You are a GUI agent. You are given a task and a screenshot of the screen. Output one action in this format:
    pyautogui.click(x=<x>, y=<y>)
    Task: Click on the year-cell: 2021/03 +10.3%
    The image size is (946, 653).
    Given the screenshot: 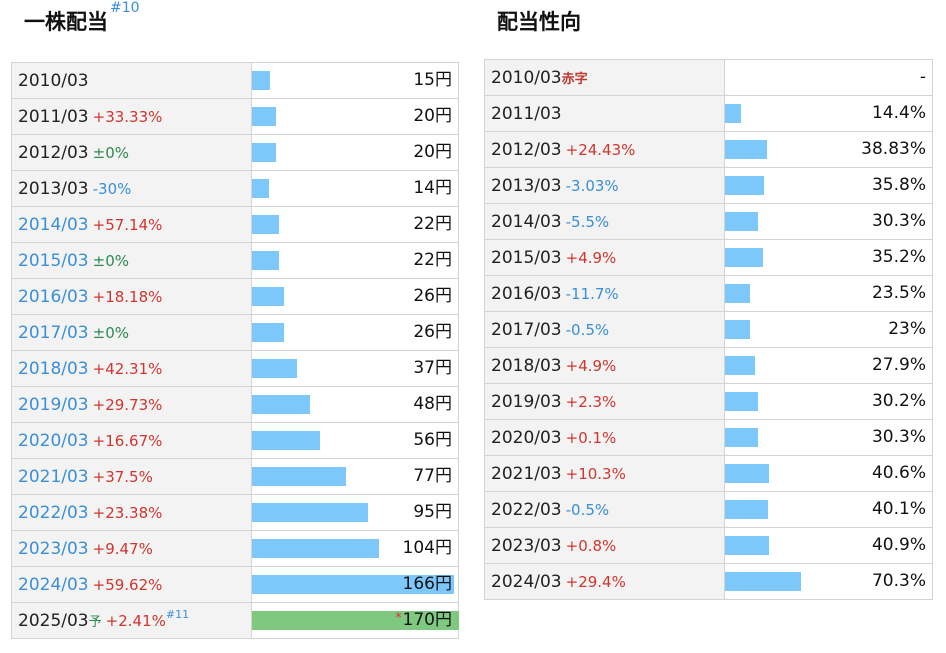 What is the action you would take?
    pyautogui.click(x=604, y=473)
    